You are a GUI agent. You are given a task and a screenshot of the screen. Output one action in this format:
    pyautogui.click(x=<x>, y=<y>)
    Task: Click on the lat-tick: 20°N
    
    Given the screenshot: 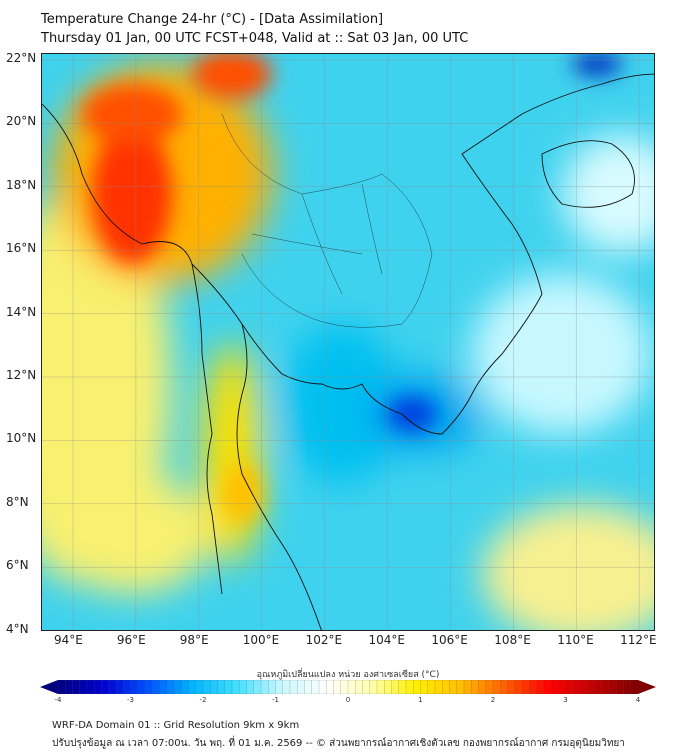 What is the action you would take?
    pyautogui.click(x=21, y=121)
    